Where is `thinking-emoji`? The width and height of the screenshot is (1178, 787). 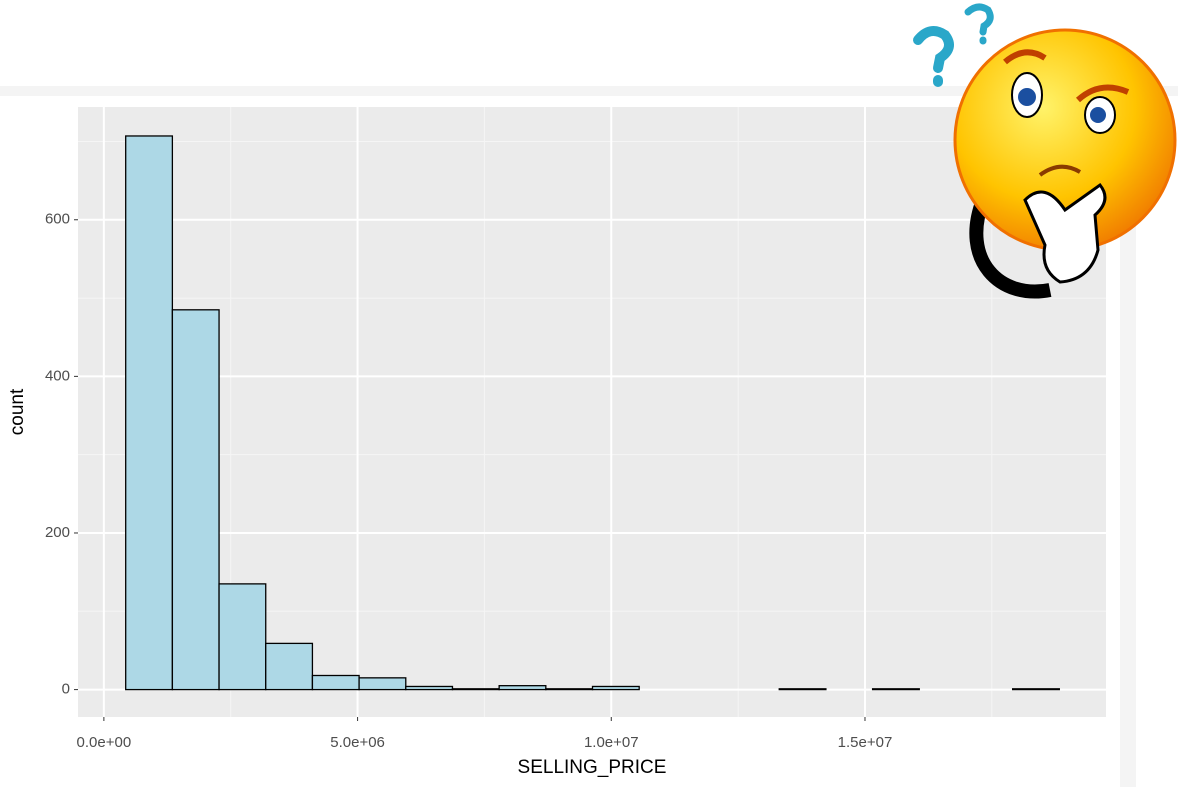 thinking-emoji is located at coordinates (1045, 151).